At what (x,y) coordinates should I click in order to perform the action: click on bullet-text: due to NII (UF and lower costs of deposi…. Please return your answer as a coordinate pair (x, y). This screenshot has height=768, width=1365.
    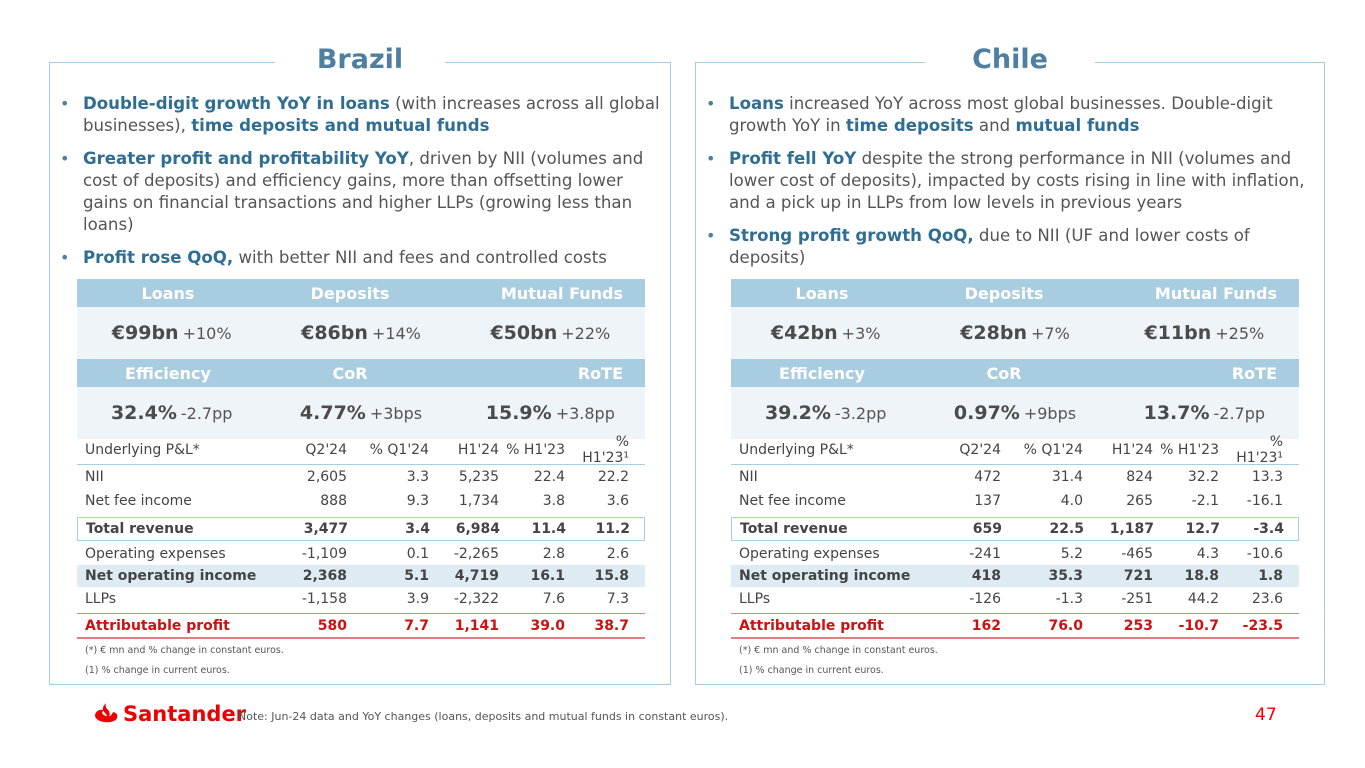
    Looking at the image, I should click on (989, 246).